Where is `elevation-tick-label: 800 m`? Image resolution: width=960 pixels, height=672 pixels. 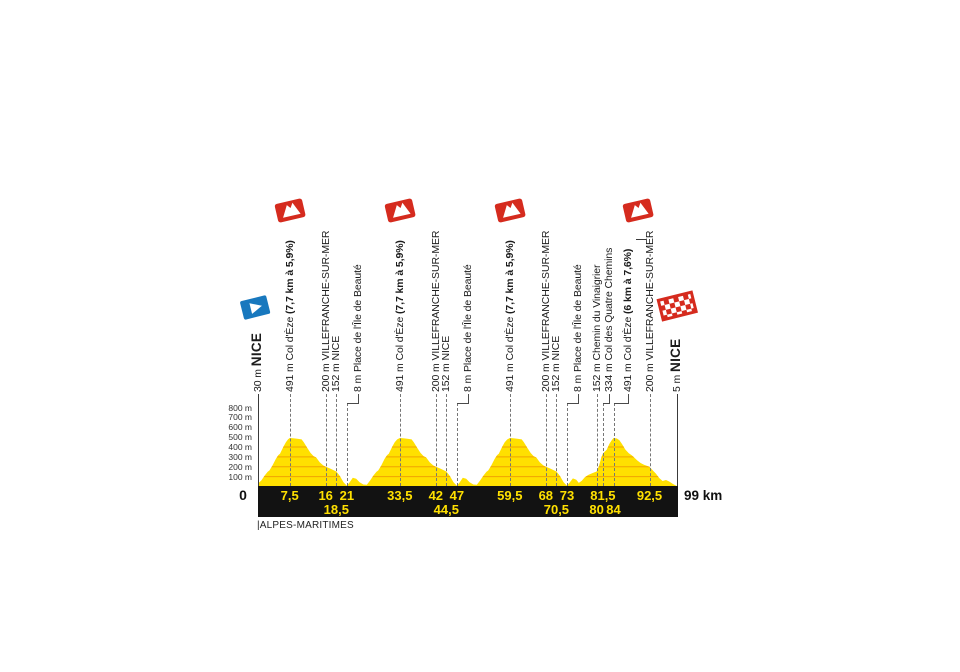 elevation-tick-label: 800 m is located at coordinates (240, 407).